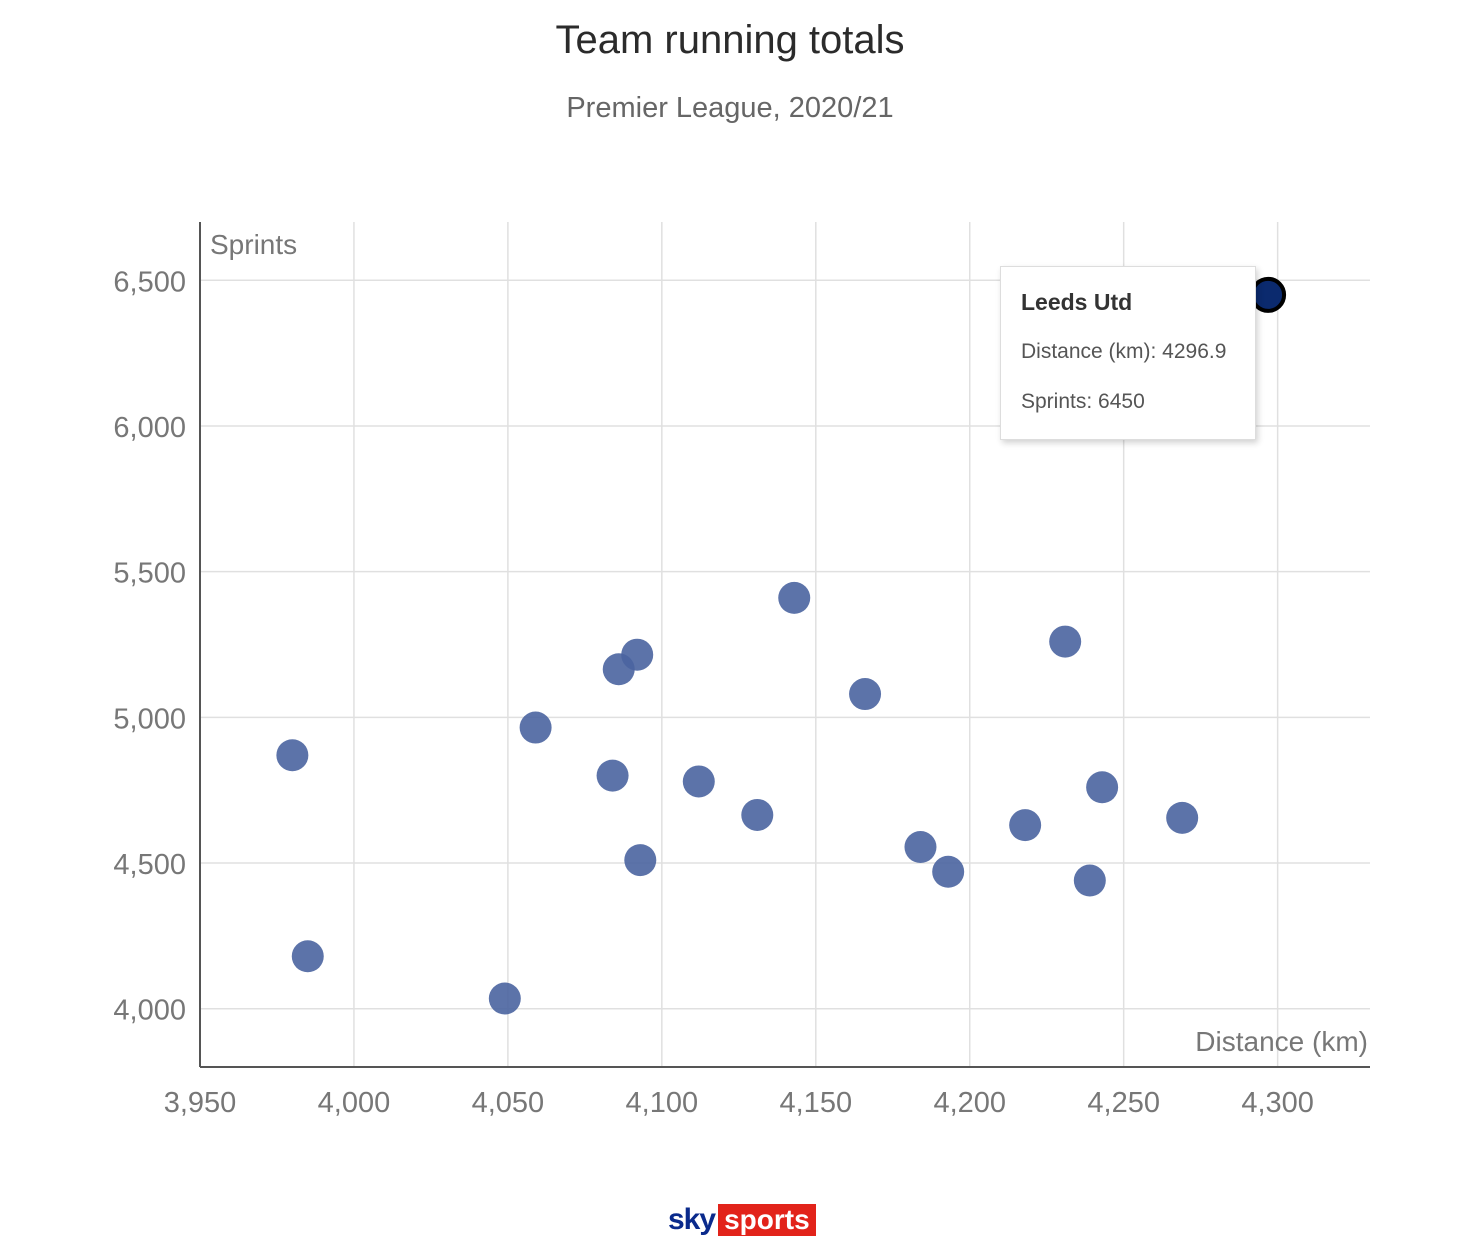 This screenshot has width=1460, height=1253. Describe the element at coordinates (354, 1103) in the screenshot. I see `x-tick-label: 4,000` at that location.